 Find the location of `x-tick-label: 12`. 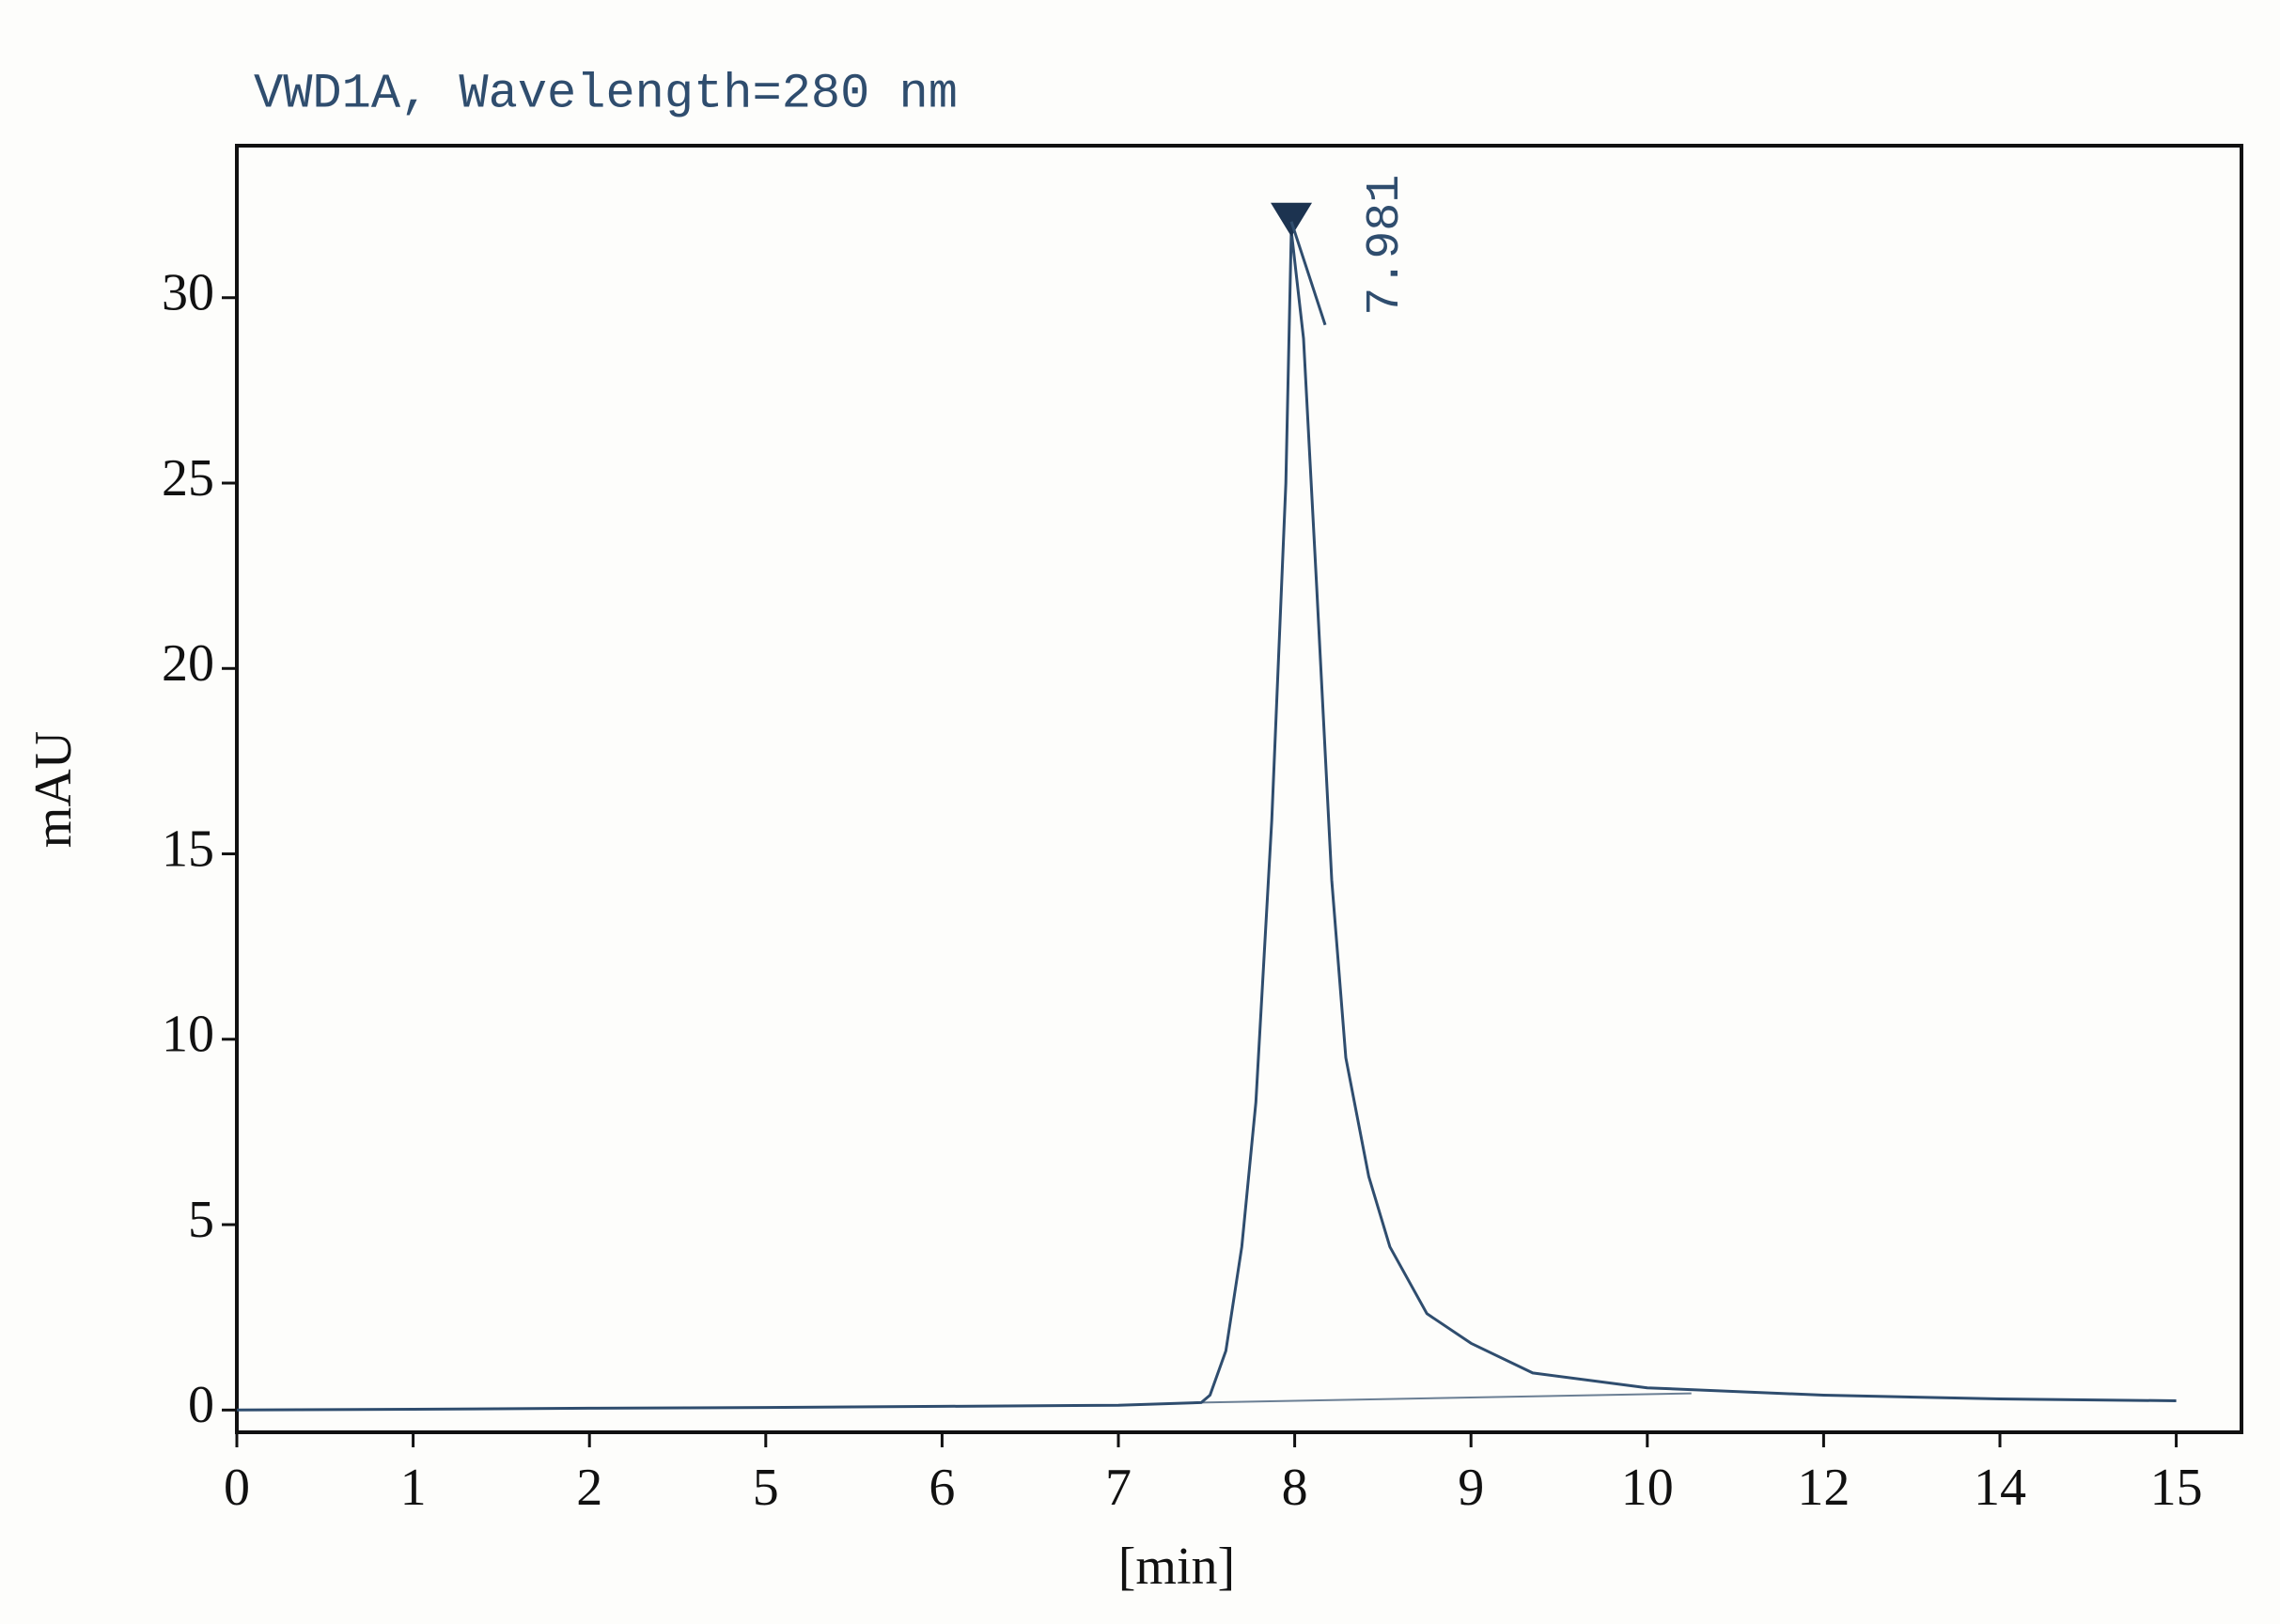

x-tick-label: 12 is located at coordinates (1824, 1488).